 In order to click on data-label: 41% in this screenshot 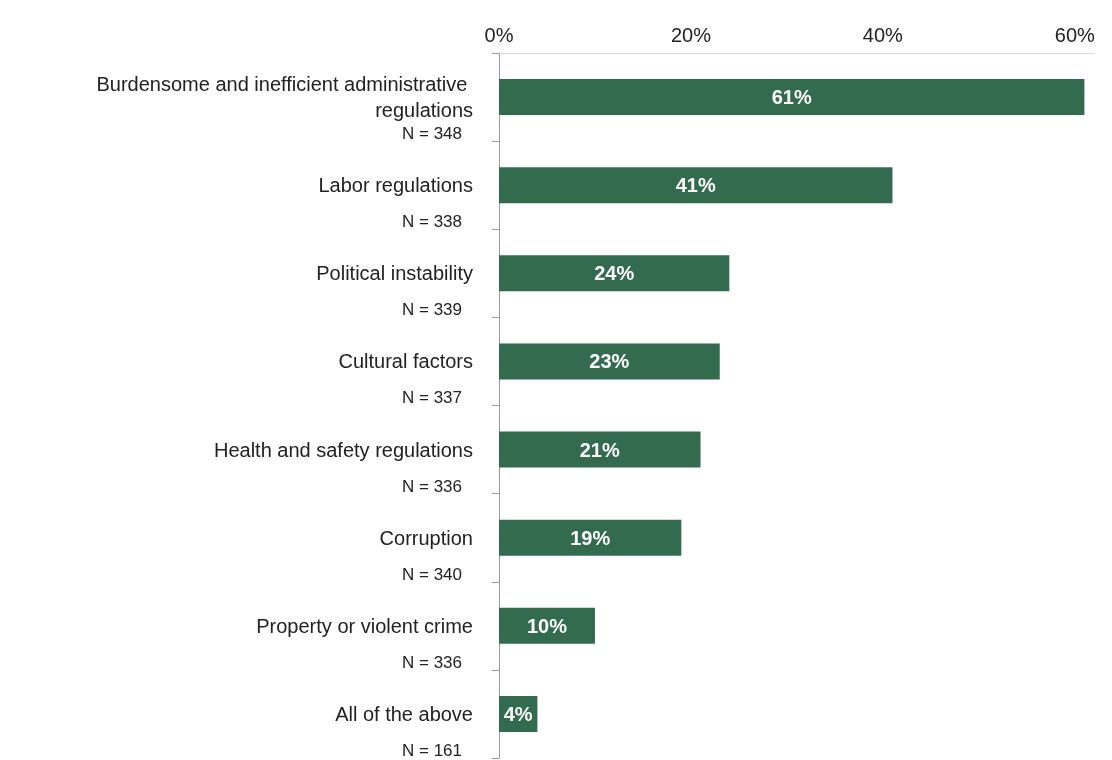, I will do `click(695, 185)`.